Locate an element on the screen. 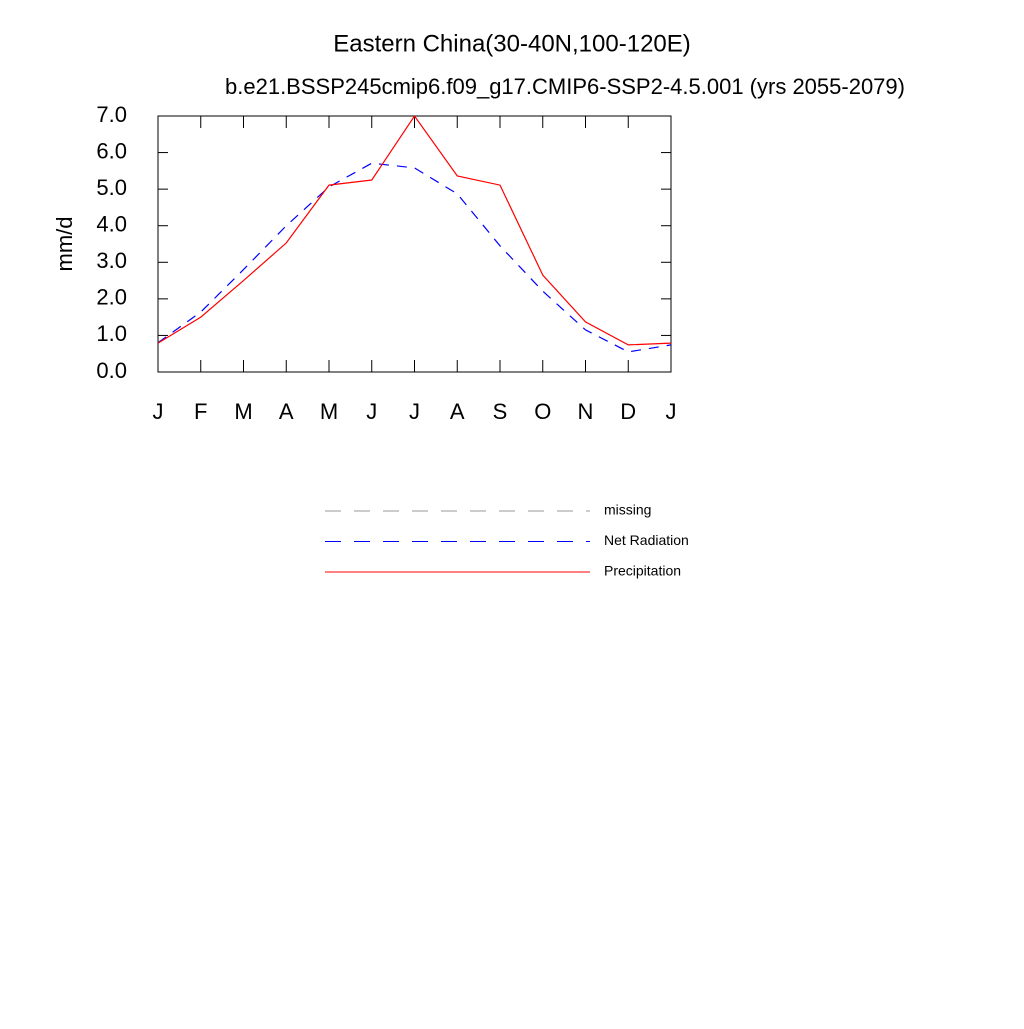 The image size is (1024, 1029). y-tick-label: 2.0 is located at coordinates (111, 297).